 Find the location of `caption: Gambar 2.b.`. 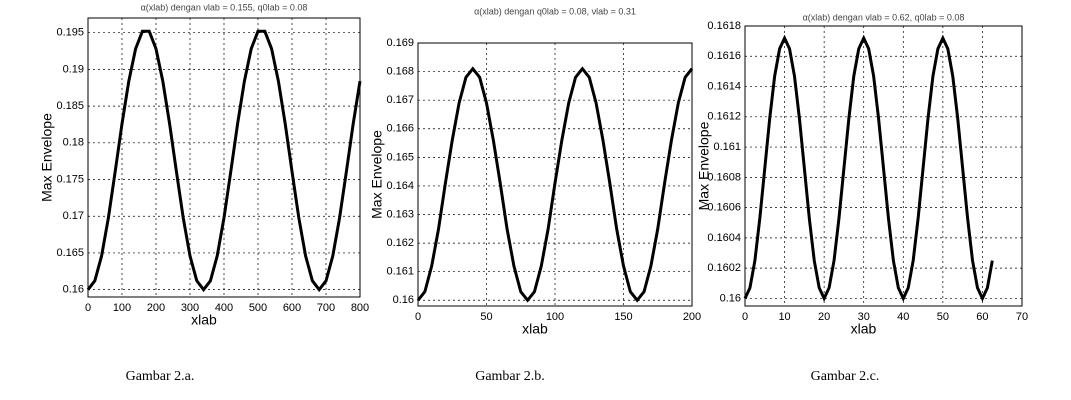

caption: Gambar 2.b. is located at coordinates (510, 376).